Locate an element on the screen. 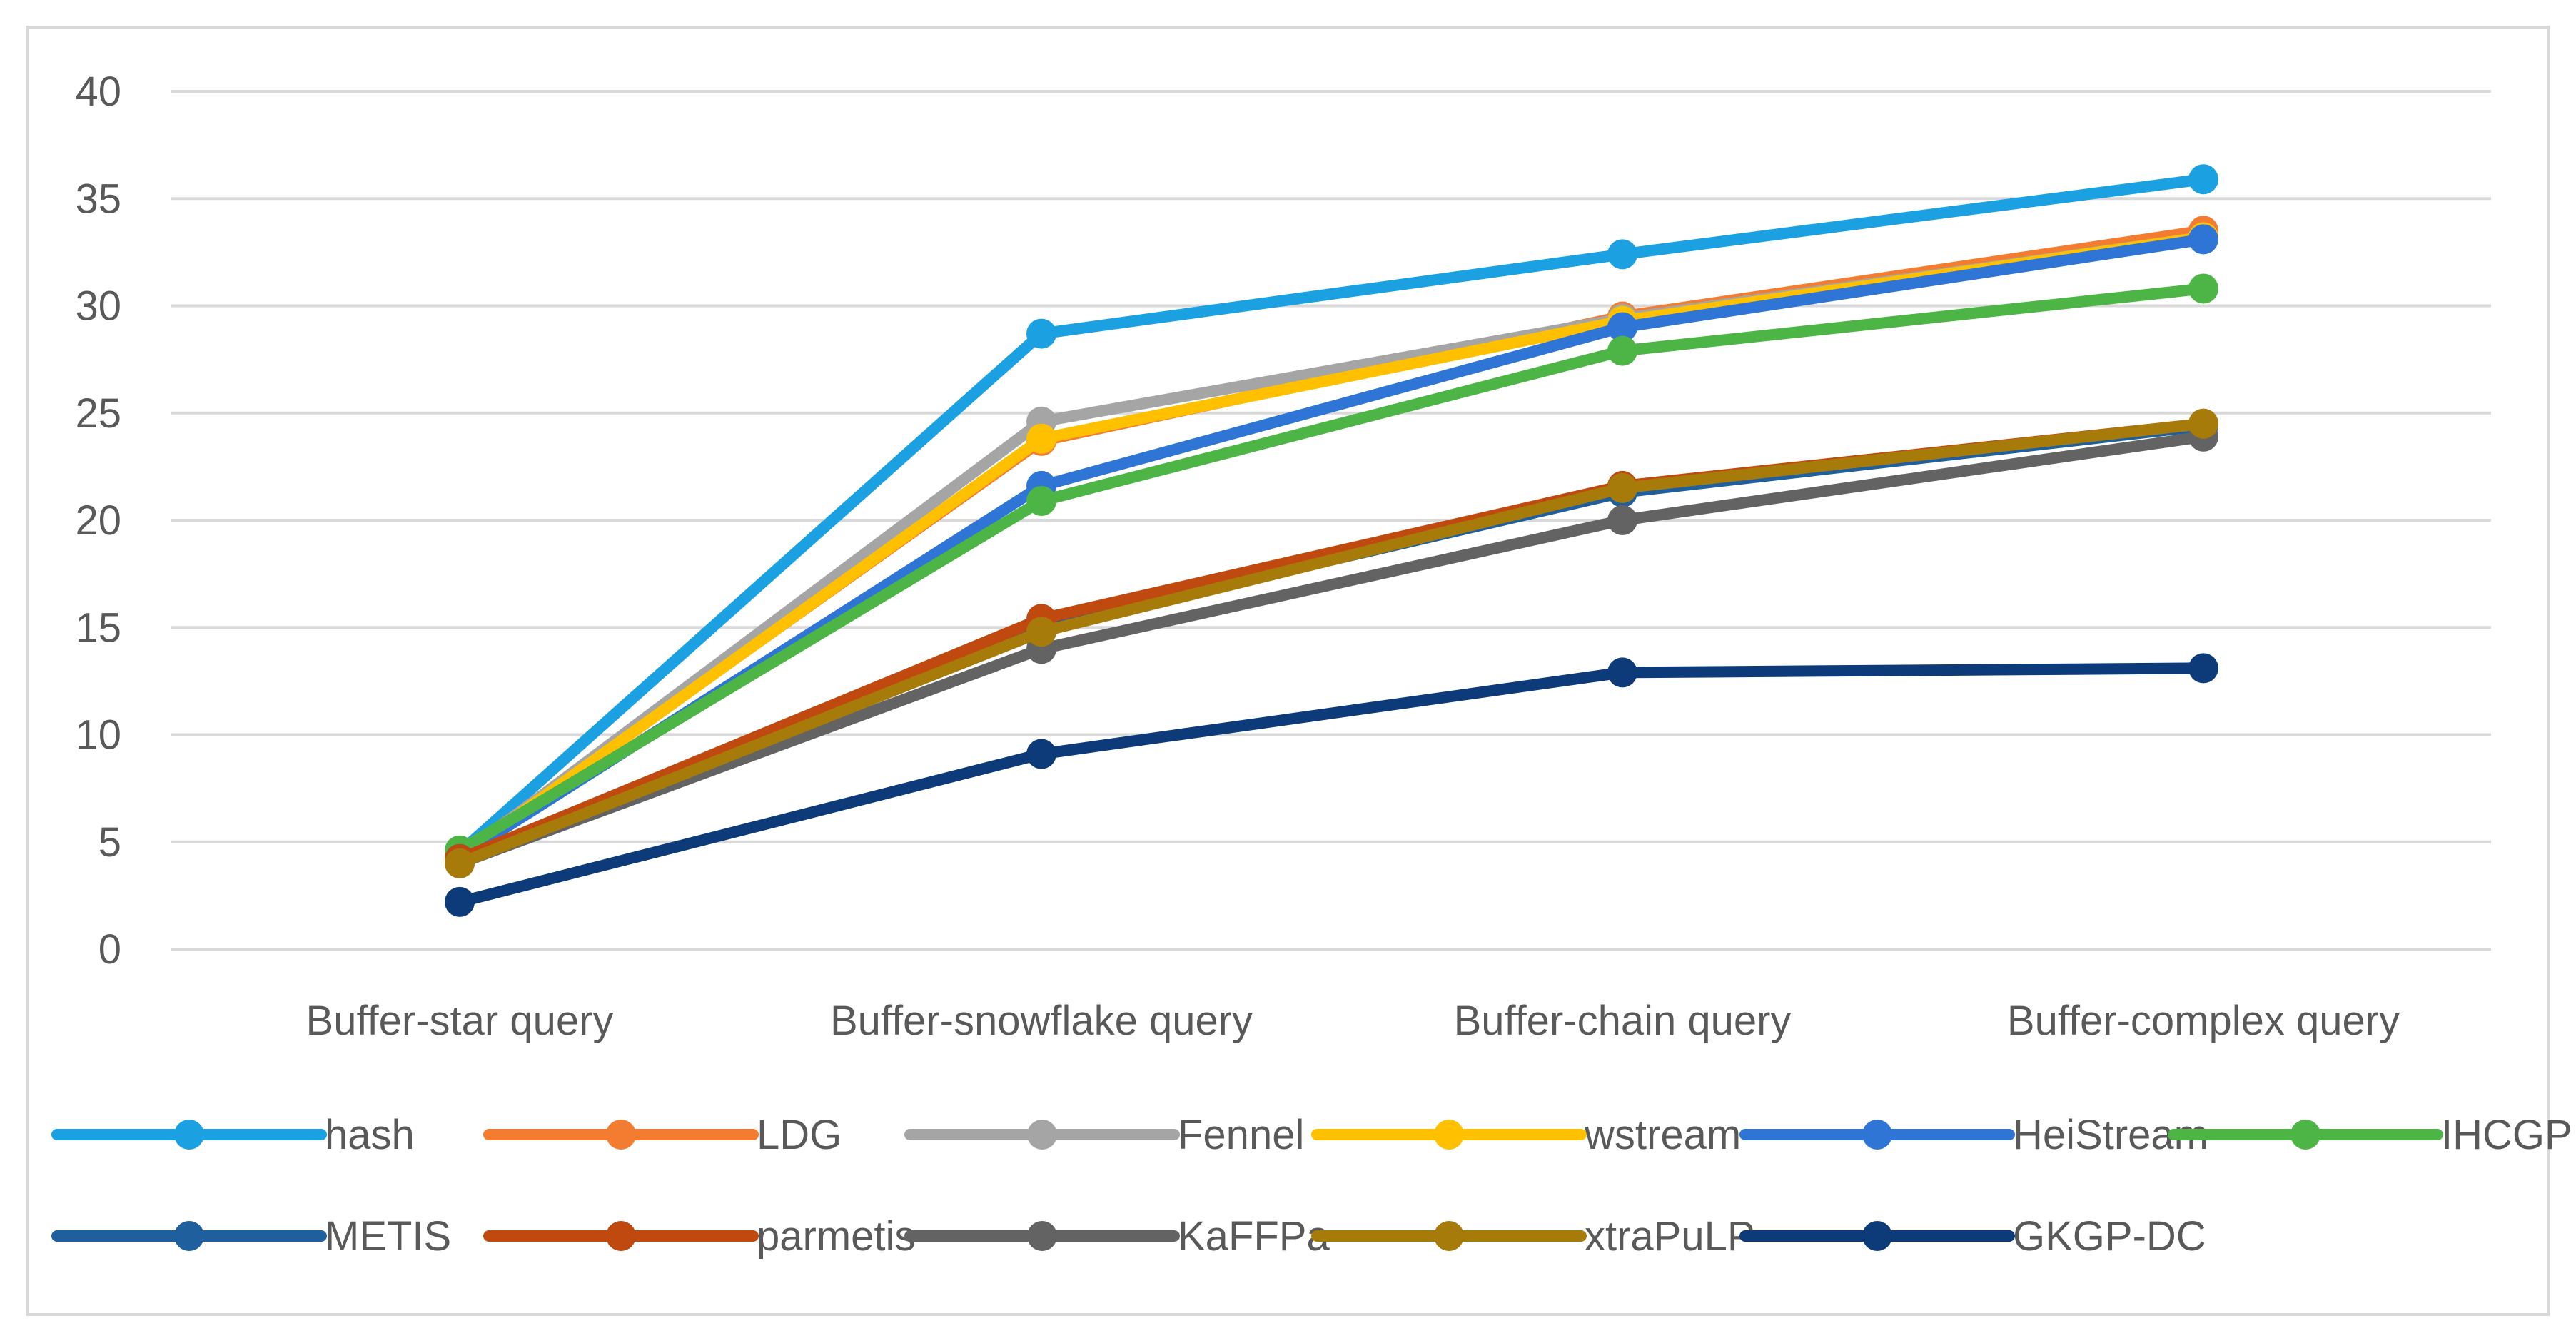  legend-item: wstream is located at coordinates (1526, 1135).